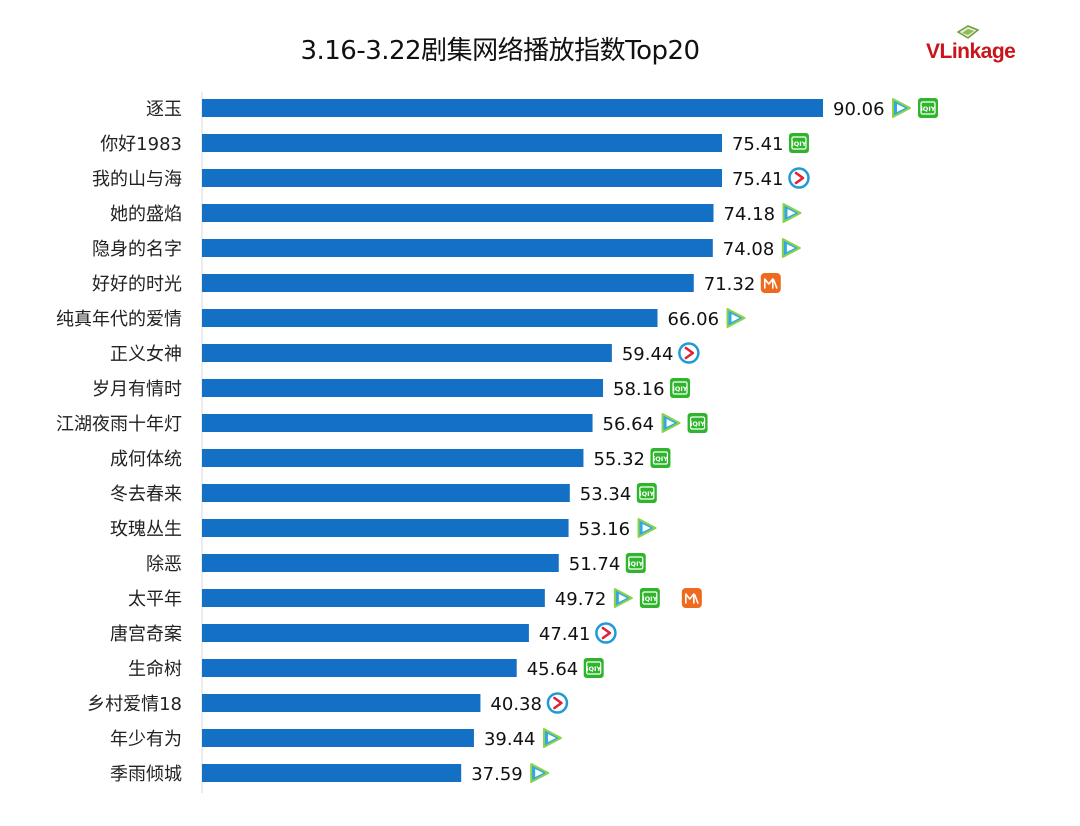 This screenshot has width=1080, height=826. I want to click on bar-row: 纯真年代的爱情 66.06, so click(401, 319).